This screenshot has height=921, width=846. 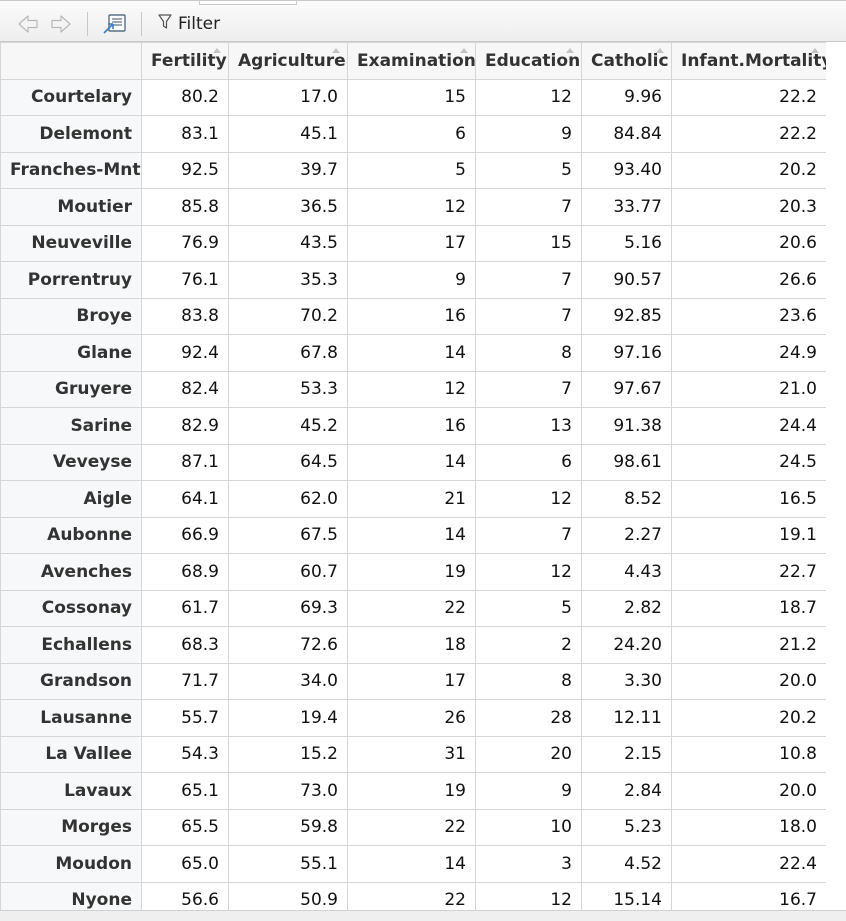 I want to click on table-cell: 83.1, so click(x=185, y=134).